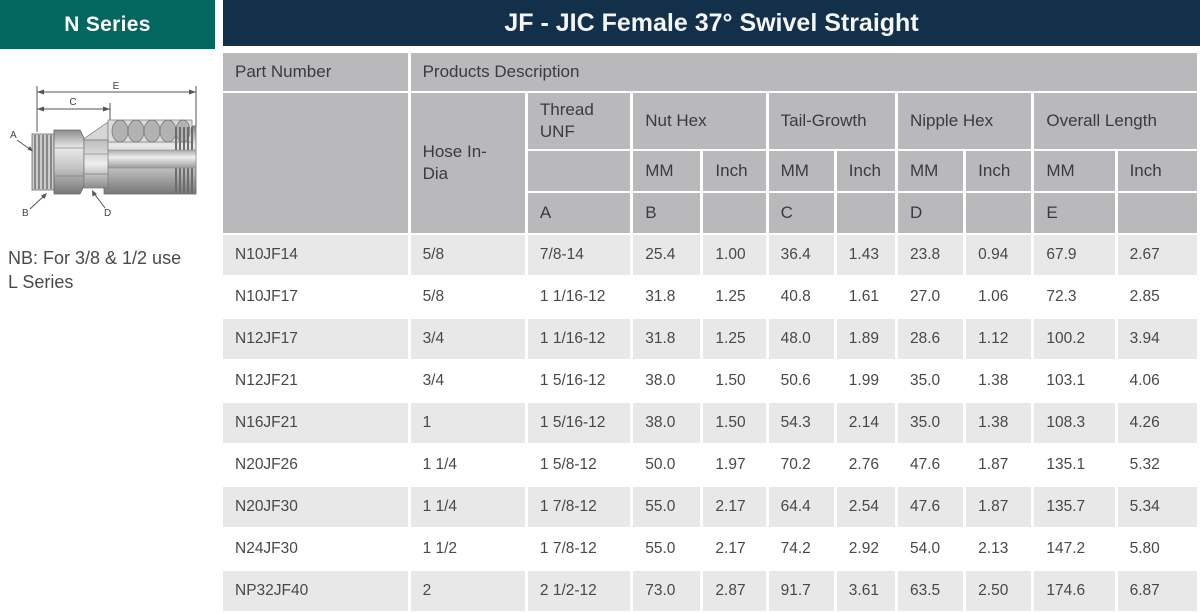 Image resolution: width=1200 pixels, height=614 pixels. What do you see at coordinates (315, 591) in the screenshot?
I see `cell-part-number: NP32JF40` at bounding box center [315, 591].